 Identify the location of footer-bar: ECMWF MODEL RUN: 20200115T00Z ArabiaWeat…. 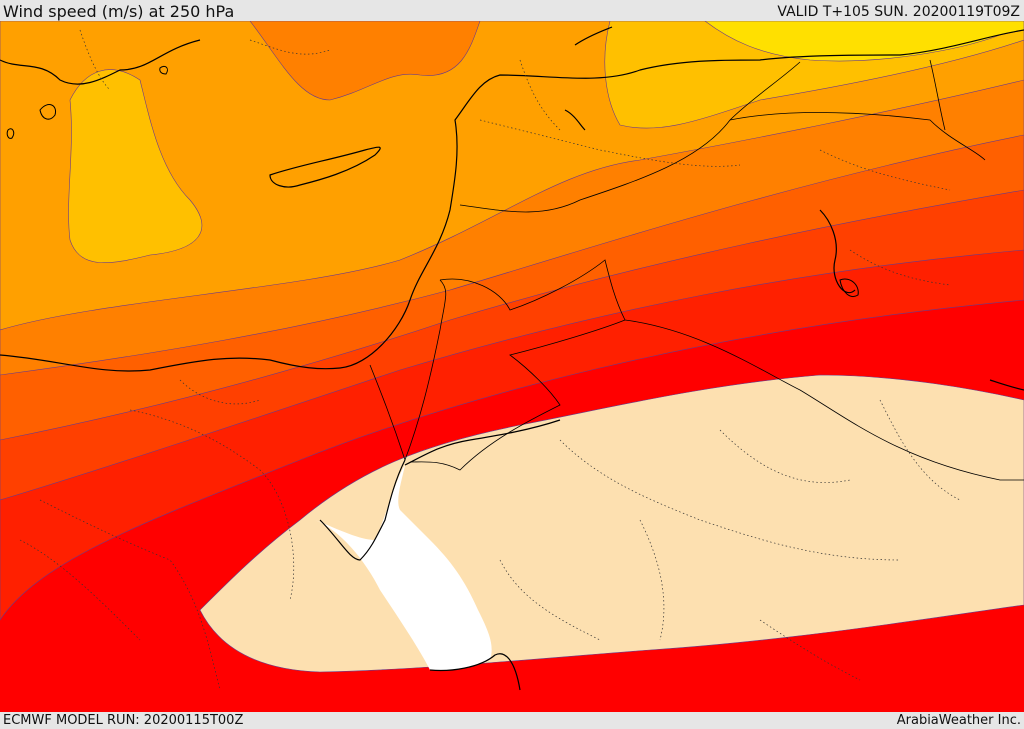
(512, 720).